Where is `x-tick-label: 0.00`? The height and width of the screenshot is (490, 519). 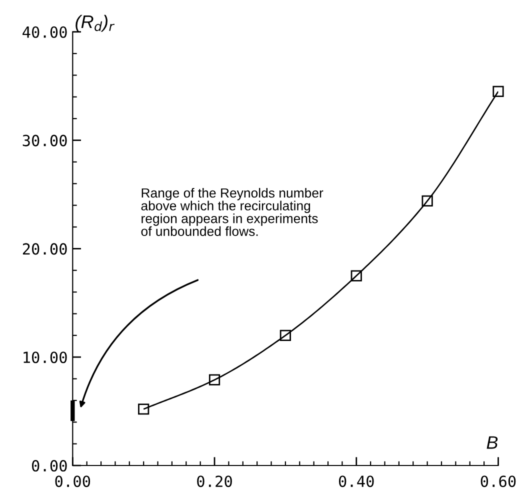 x-tick-label: 0.00 is located at coordinates (72, 482).